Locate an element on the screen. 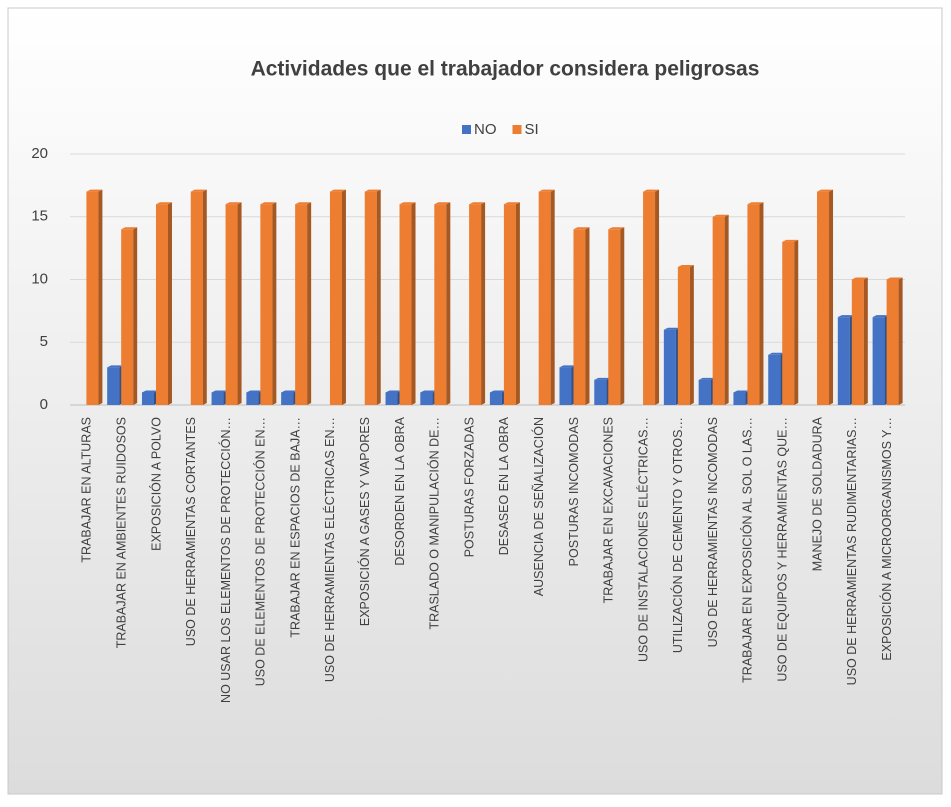  y-tick-label: 10 is located at coordinates (39, 278).